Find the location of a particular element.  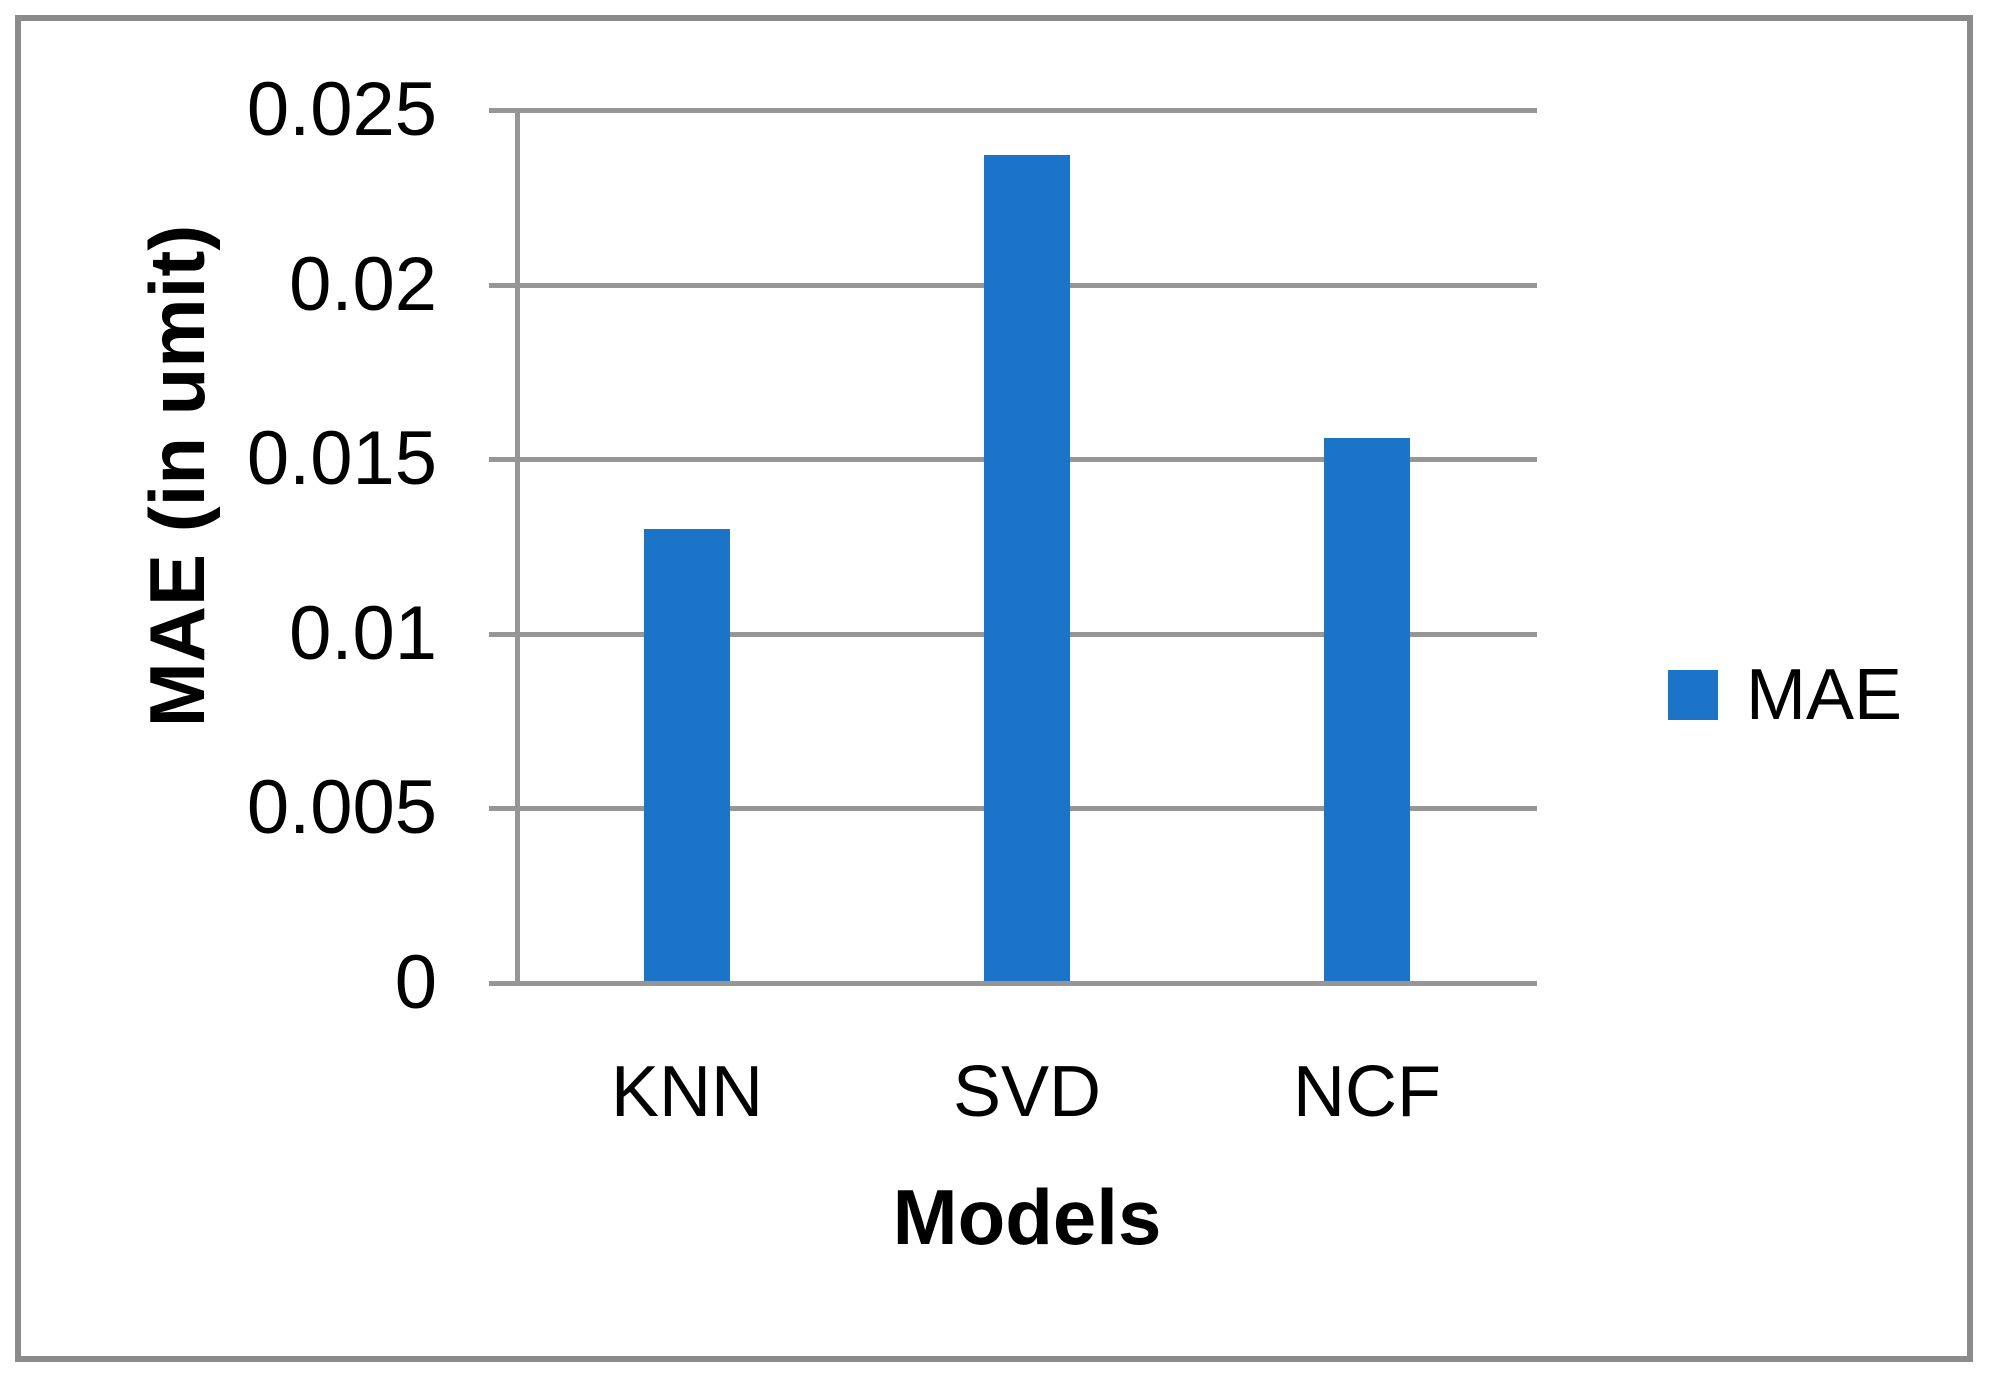

gridline is located at coordinates (1027, 110).